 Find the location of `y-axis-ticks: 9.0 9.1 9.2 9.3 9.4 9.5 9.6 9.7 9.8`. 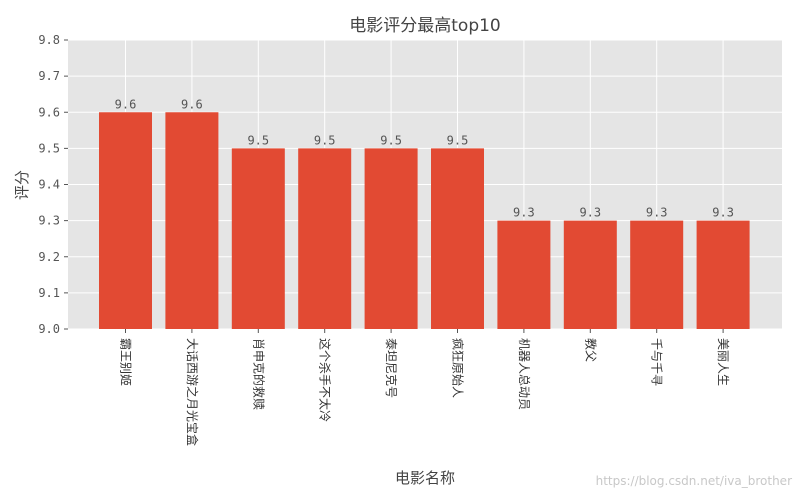

y-axis-ticks: 9.0 9.1 9.2 9.3 9.4 9.5 9.6 9.7 9.8 is located at coordinates (53, 184).